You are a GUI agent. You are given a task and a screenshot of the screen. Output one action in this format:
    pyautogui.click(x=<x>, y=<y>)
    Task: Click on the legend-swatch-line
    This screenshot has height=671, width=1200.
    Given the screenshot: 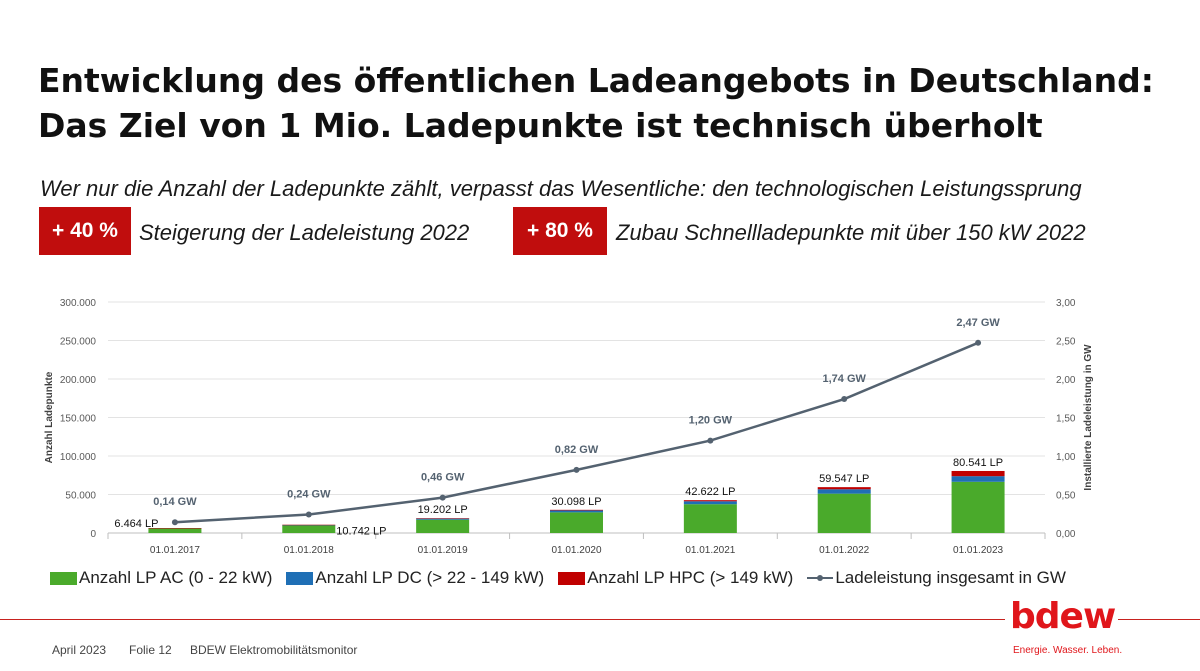 What is the action you would take?
    pyautogui.click(x=820, y=578)
    